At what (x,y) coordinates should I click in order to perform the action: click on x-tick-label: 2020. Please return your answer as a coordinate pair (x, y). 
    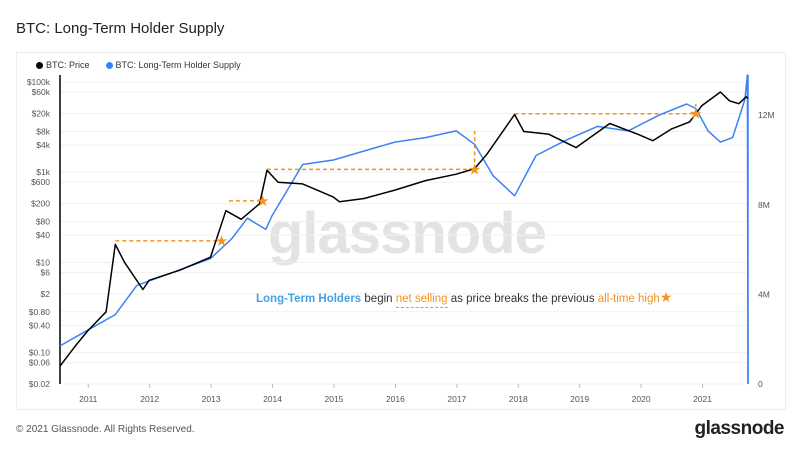
    Looking at the image, I should click on (641, 399).